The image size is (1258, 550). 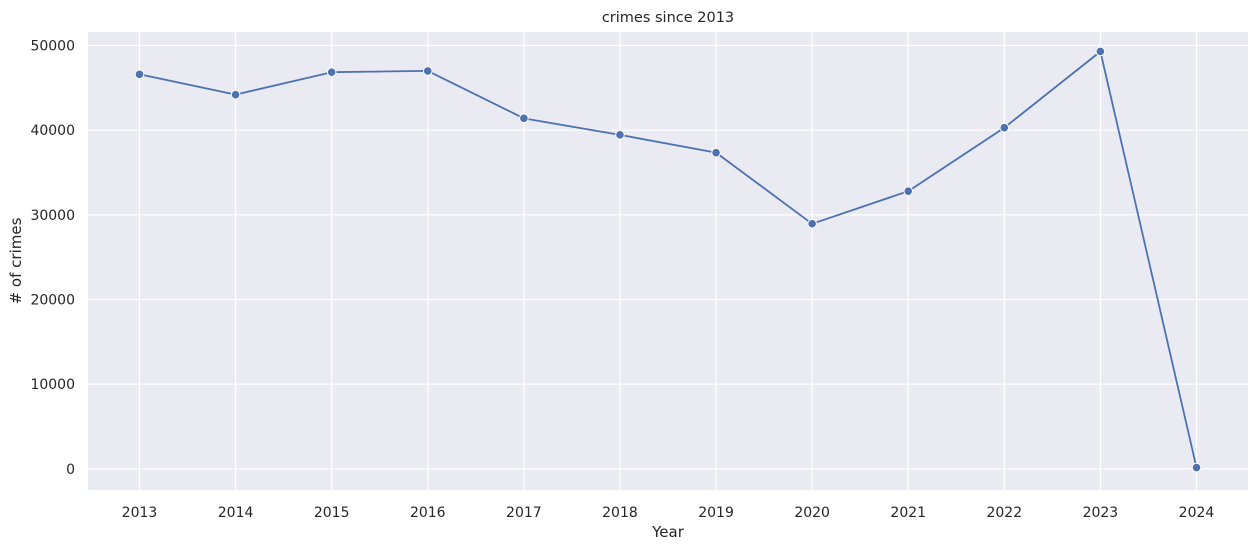 What do you see at coordinates (236, 513) in the screenshot?
I see `x-tick-label: 2014` at bounding box center [236, 513].